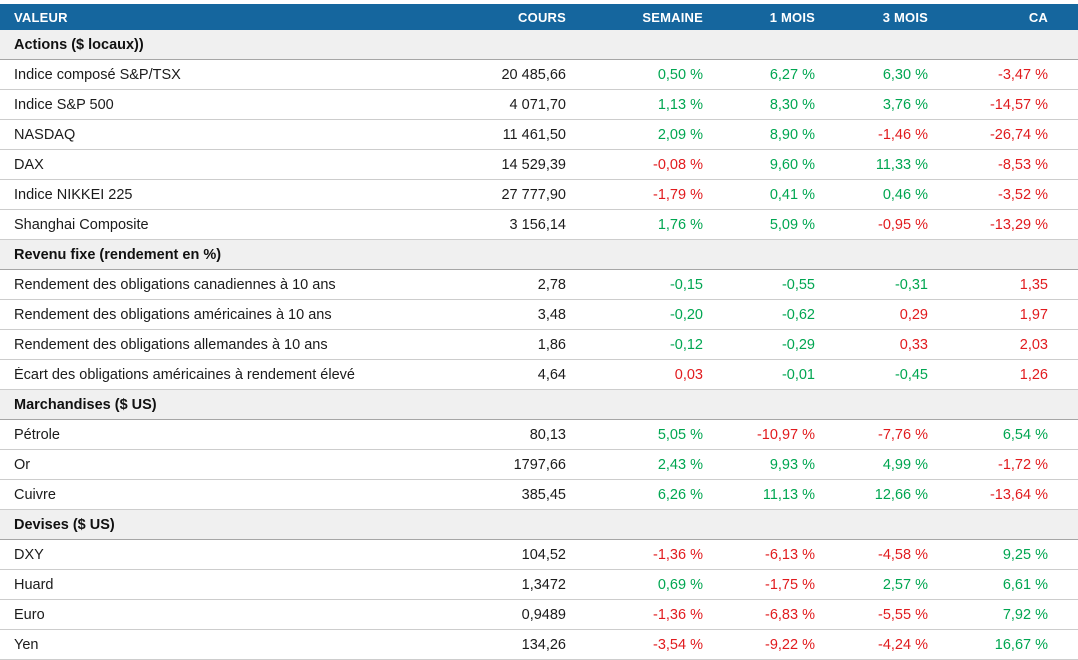 The width and height of the screenshot is (1078, 660). Describe the element at coordinates (81, 224) in the screenshot. I see `value-label: Shanghai Composite` at that location.